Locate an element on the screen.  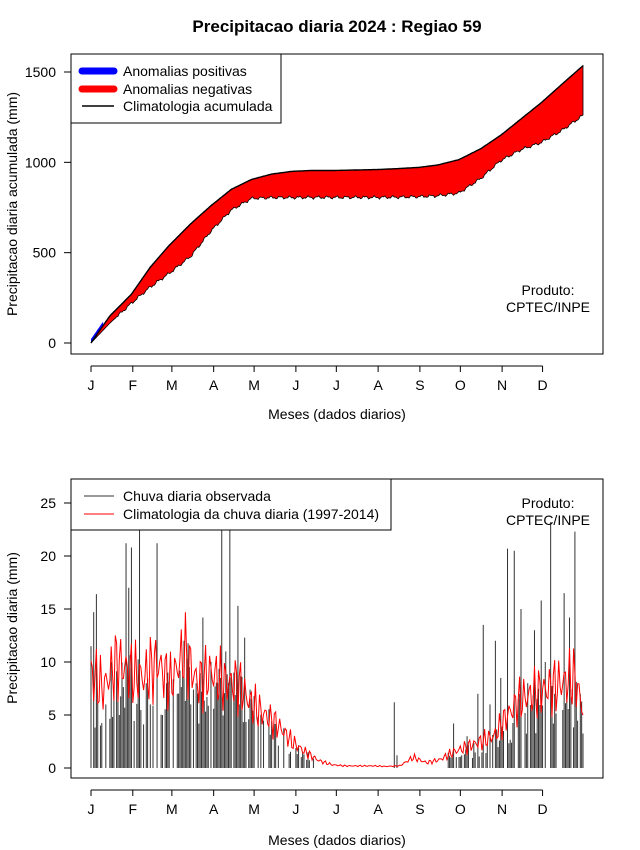
top-x-tick-label: N is located at coordinates (502, 385).